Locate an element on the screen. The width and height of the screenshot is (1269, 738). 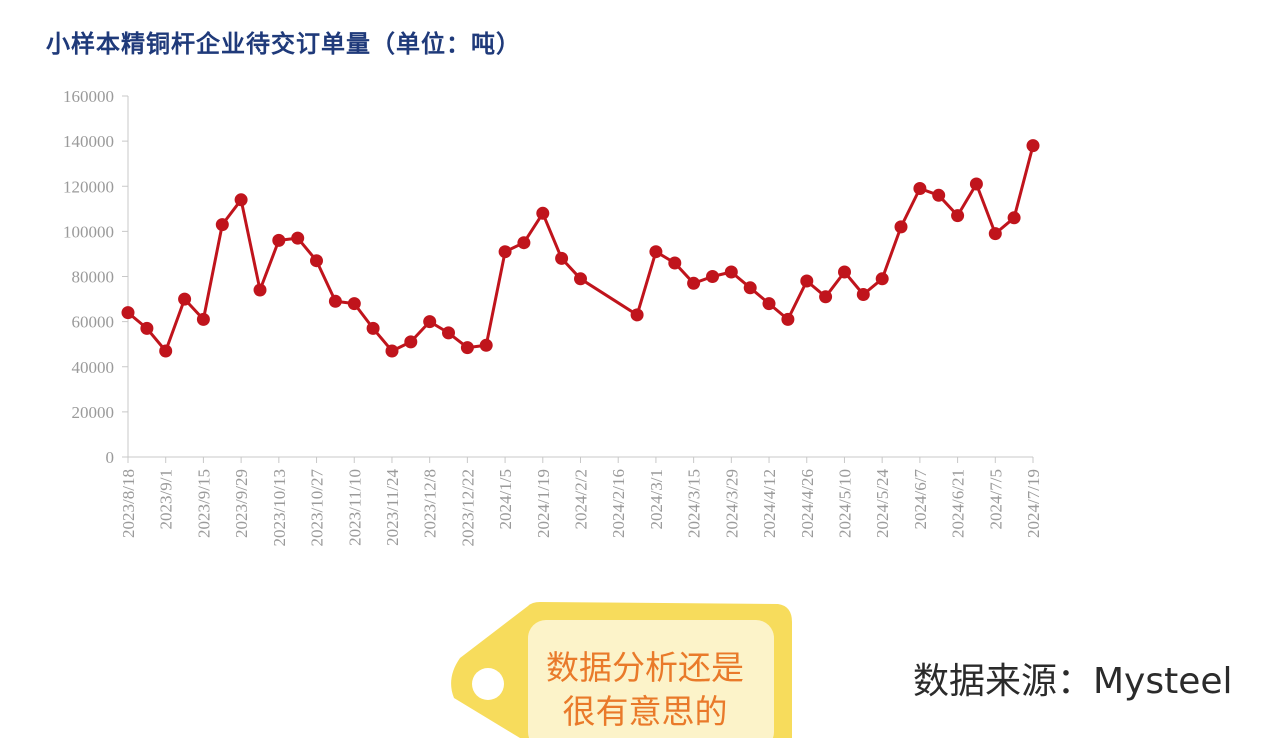
x-tick-label: 2024/5/10 is located at coordinates (844, 503).